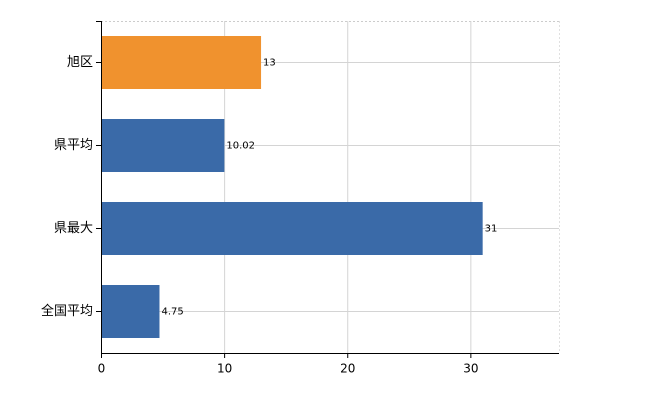 This screenshot has width=650, height=404. Describe the element at coordinates (102, 369) in the screenshot. I see `x-tick-label: 0` at that location.